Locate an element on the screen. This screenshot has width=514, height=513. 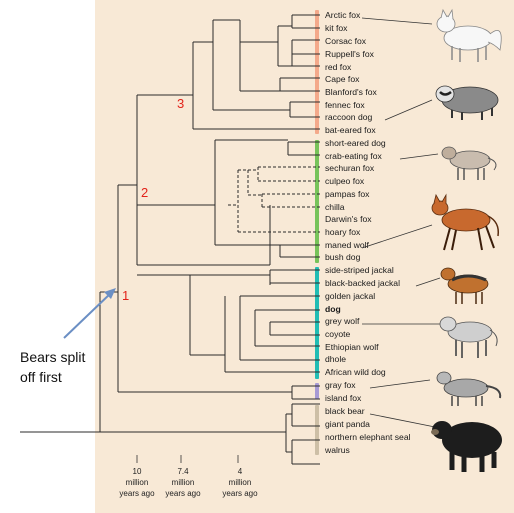
taxon-label: Ethiopian wolf is located at coordinates (352, 347).